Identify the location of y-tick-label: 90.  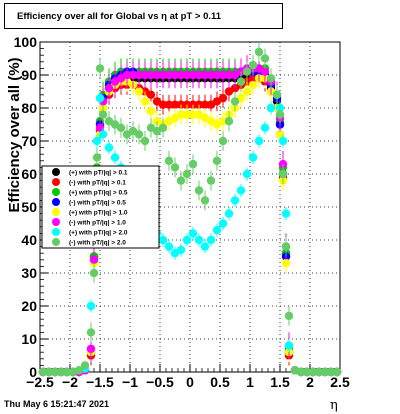
(29, 75).